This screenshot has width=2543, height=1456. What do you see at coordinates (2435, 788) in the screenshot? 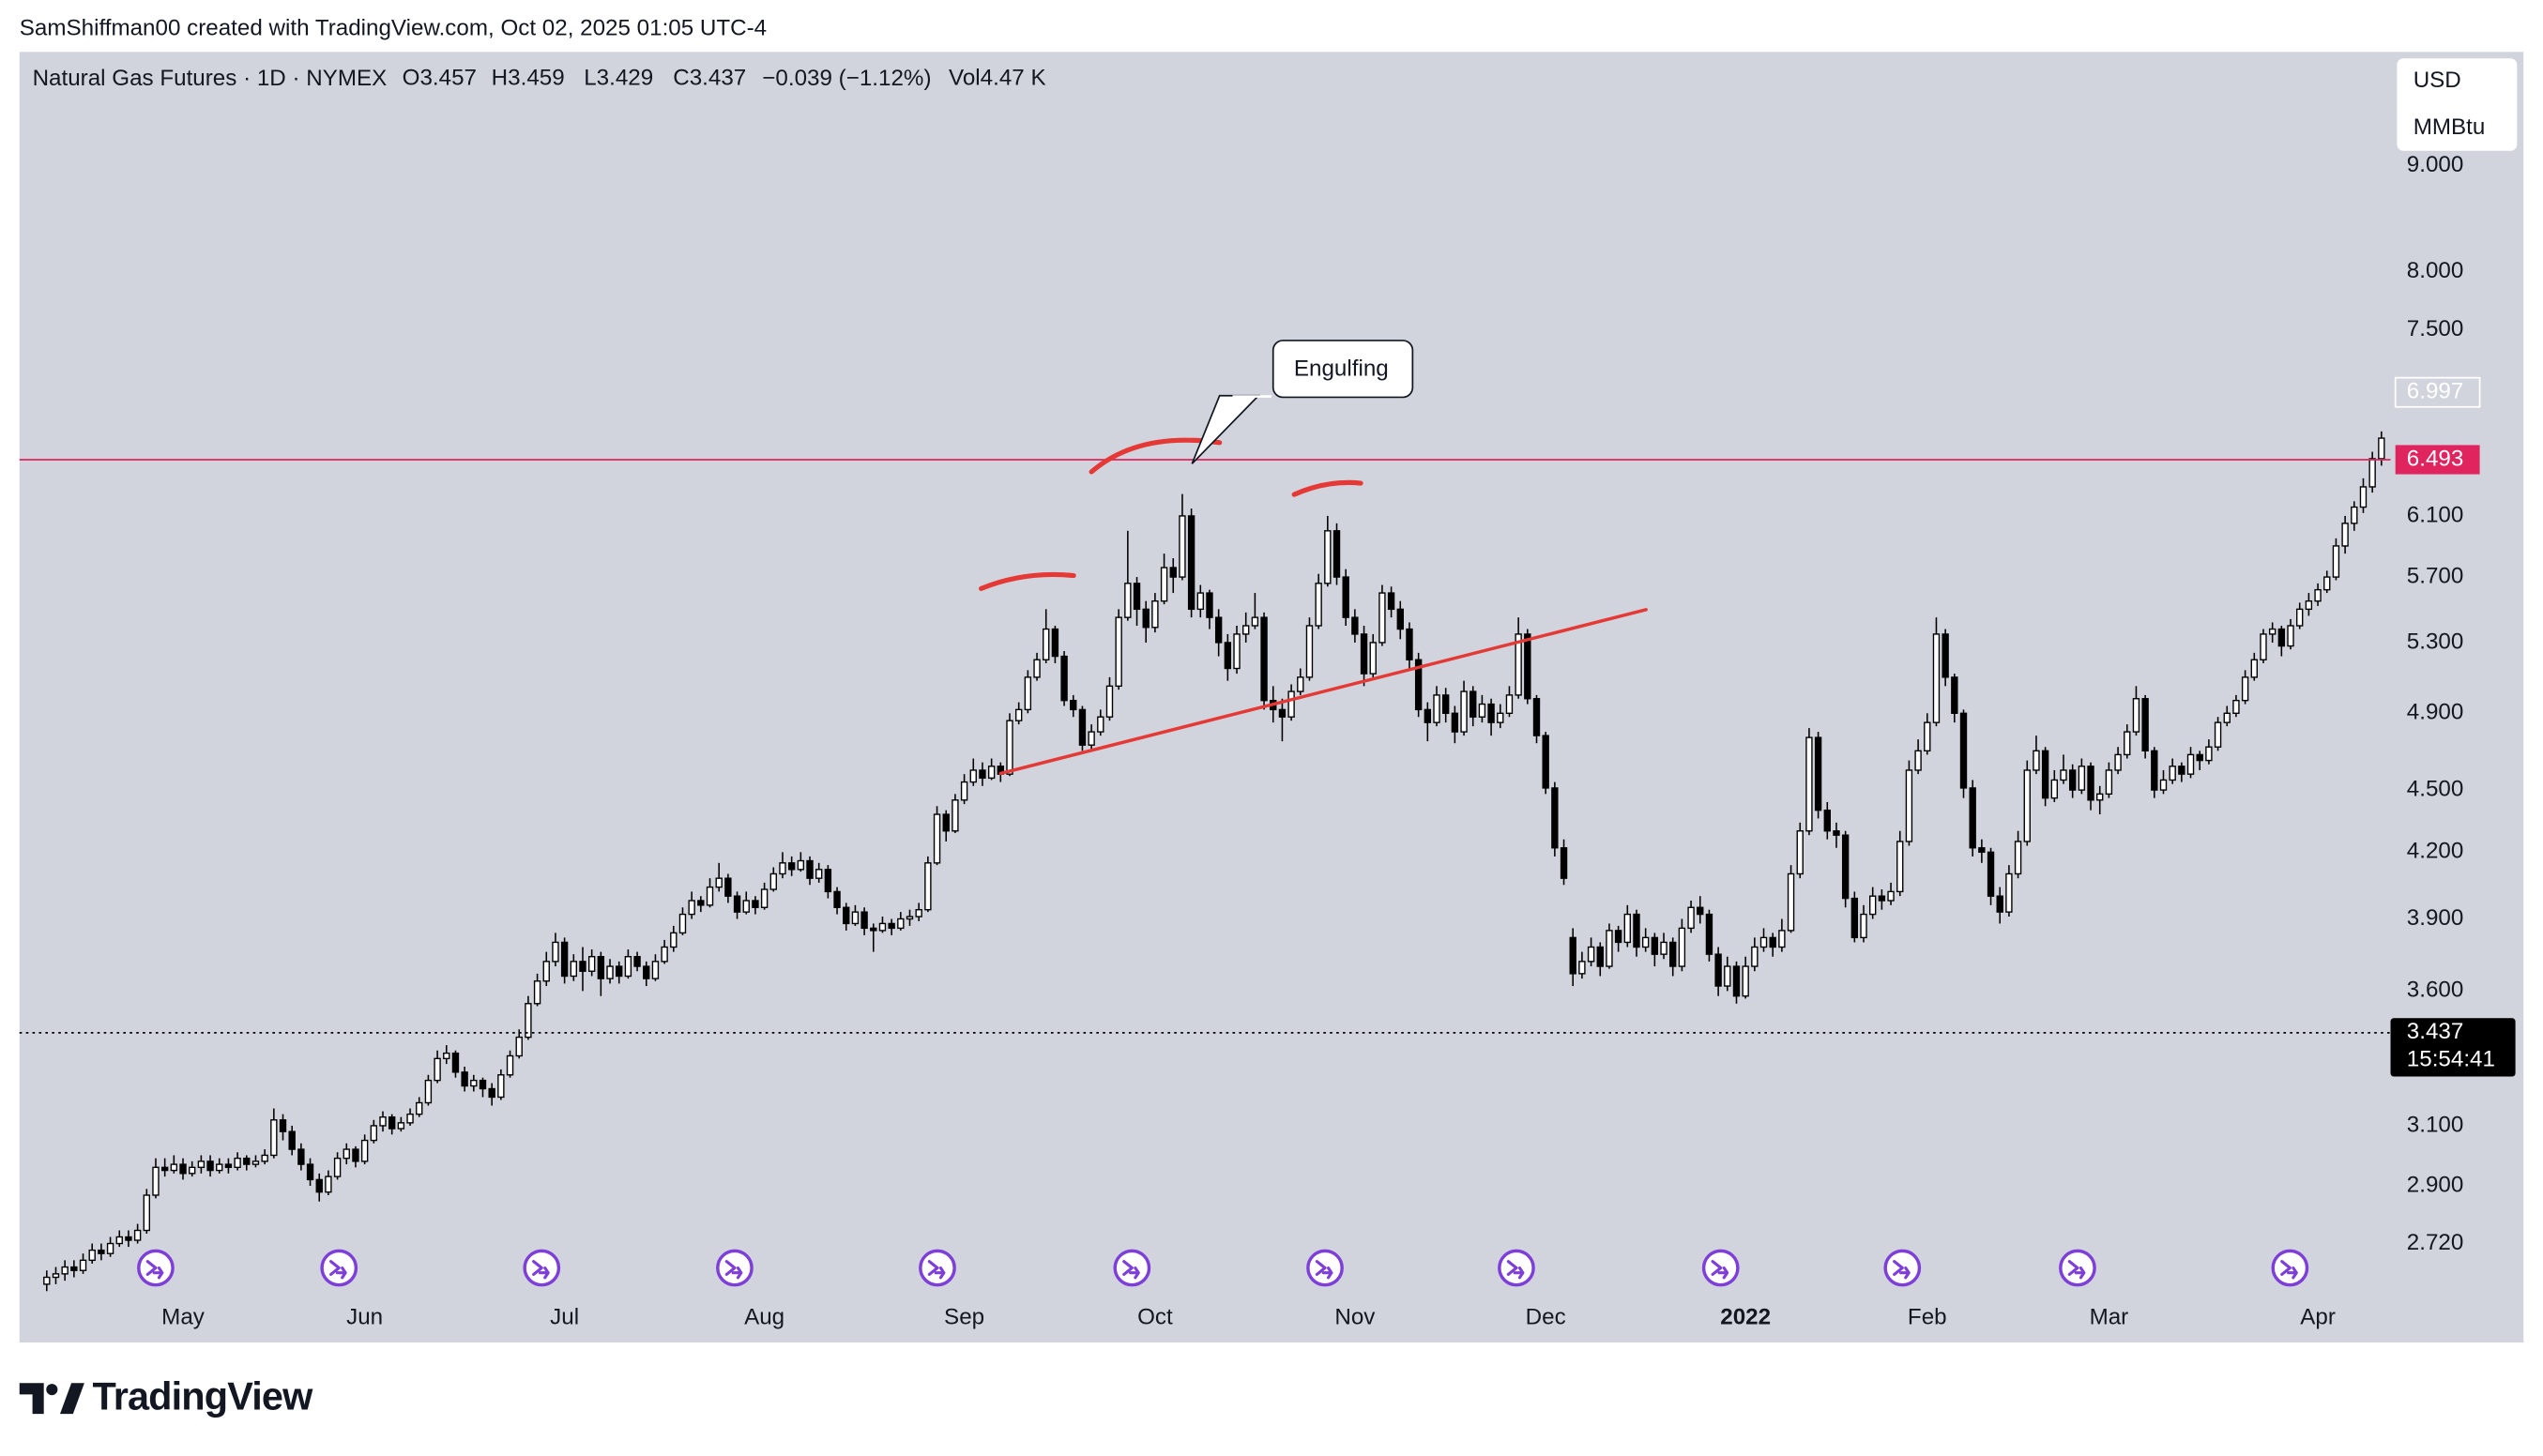
I see `y-tick-label: 4.500` at bounding box center [2435, 788].